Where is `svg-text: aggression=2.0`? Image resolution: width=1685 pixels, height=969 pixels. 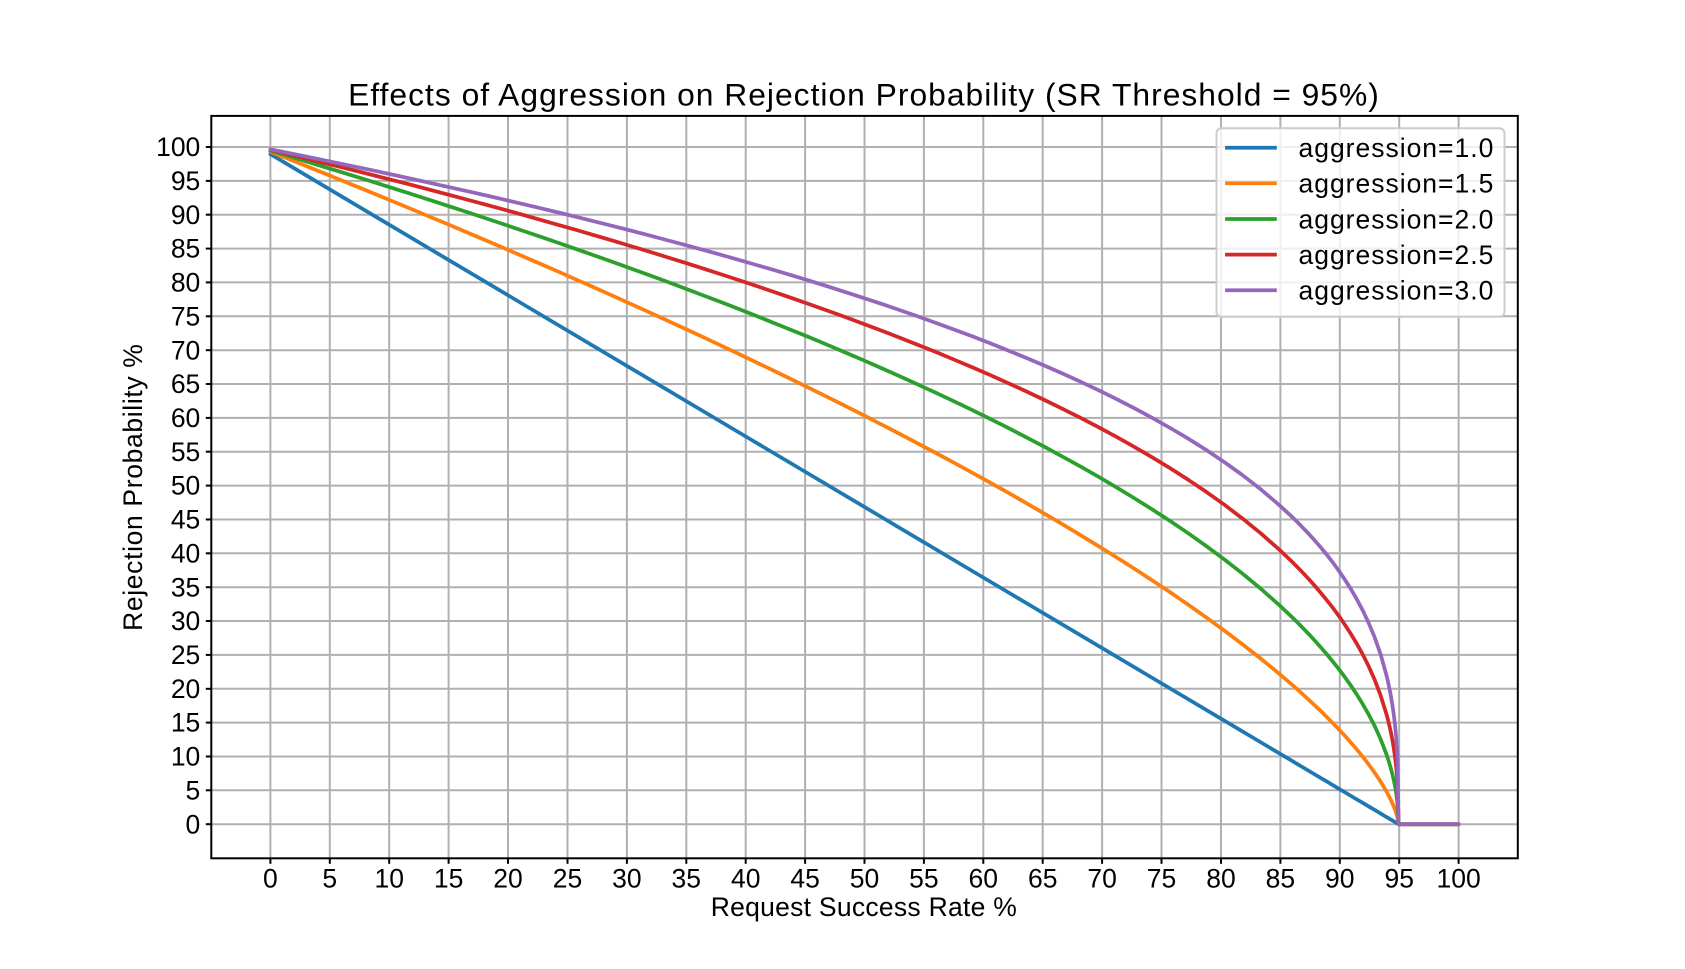 svg-text: aggression=2.0 is located at coordinates (1397, 219).